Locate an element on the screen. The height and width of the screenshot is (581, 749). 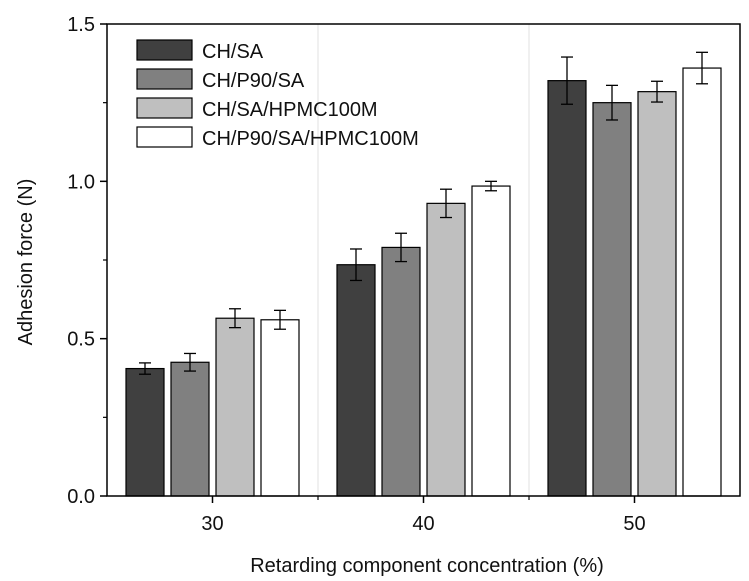
x-axis-label: Retarding component concentration (%) is located at coordinates (427, 566).